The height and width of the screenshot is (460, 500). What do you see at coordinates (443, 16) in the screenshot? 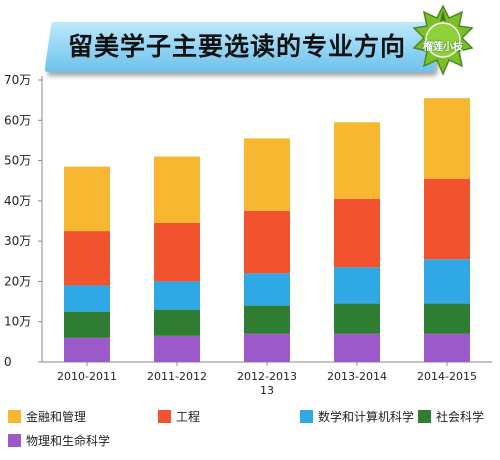
I see `badge-leaf-icon` at bounding box center [443, 16].